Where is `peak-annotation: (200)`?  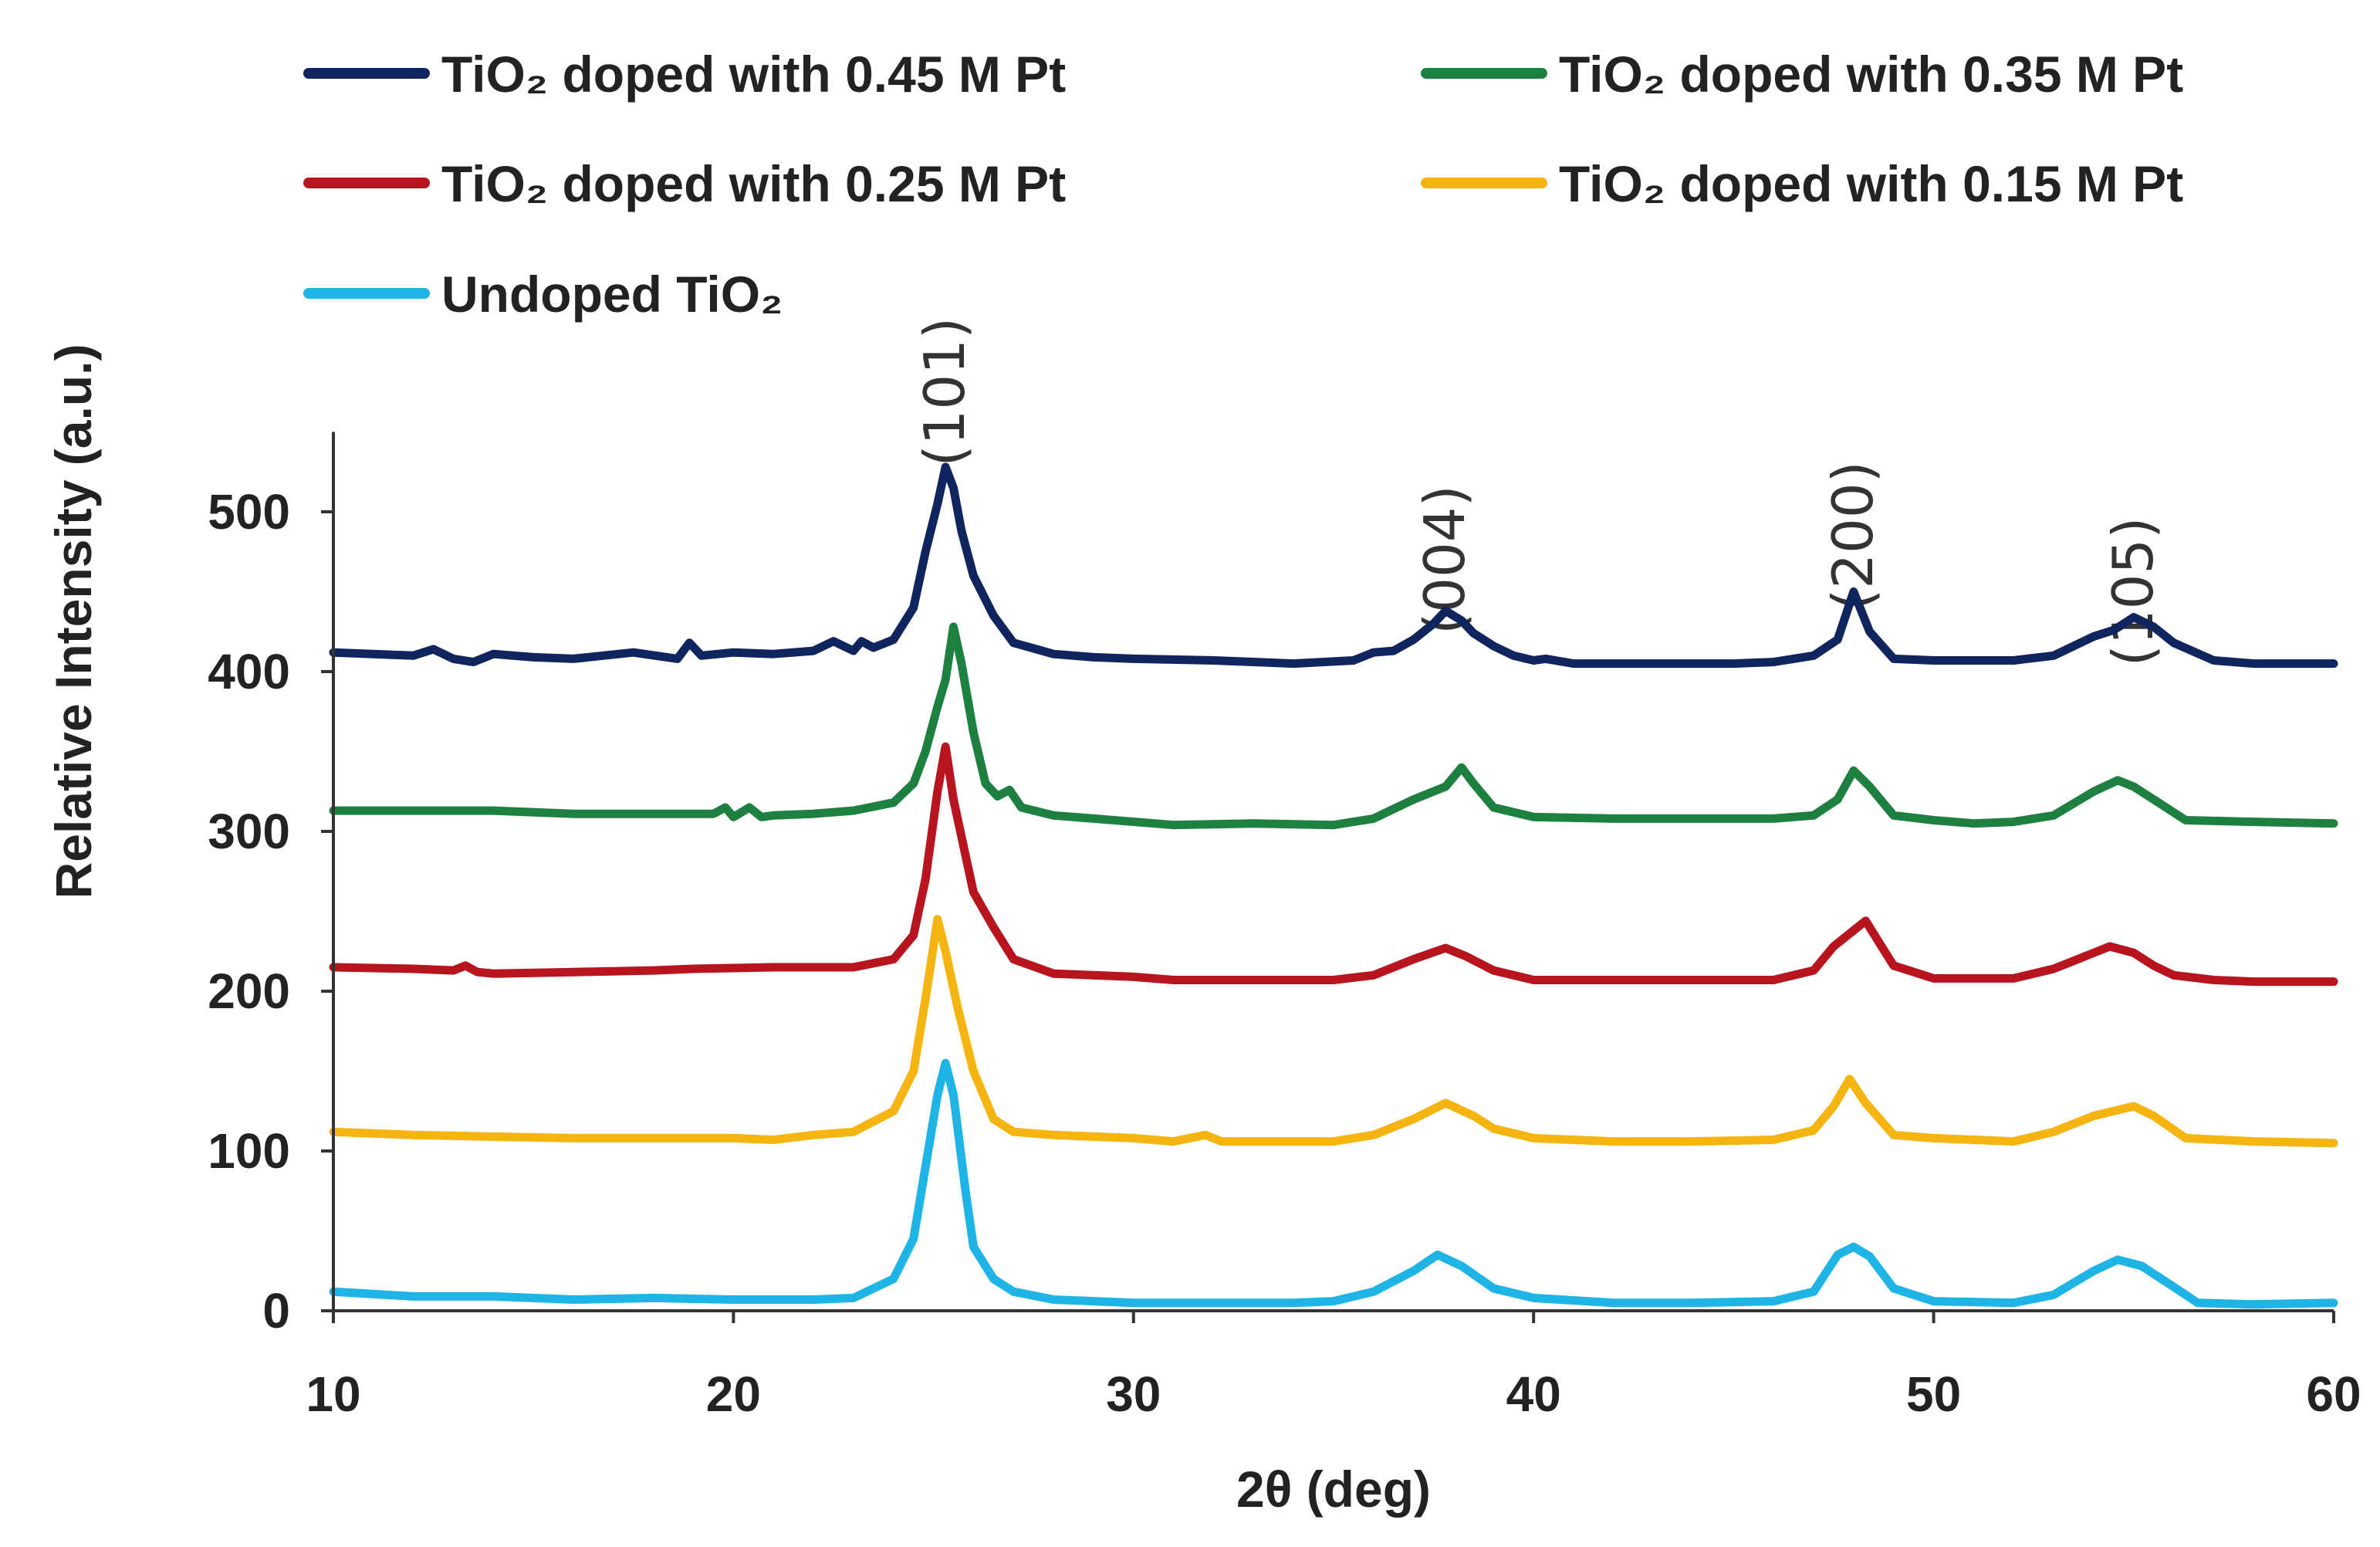 peak-annotation: (200) is located at coordinates (1852, 536).